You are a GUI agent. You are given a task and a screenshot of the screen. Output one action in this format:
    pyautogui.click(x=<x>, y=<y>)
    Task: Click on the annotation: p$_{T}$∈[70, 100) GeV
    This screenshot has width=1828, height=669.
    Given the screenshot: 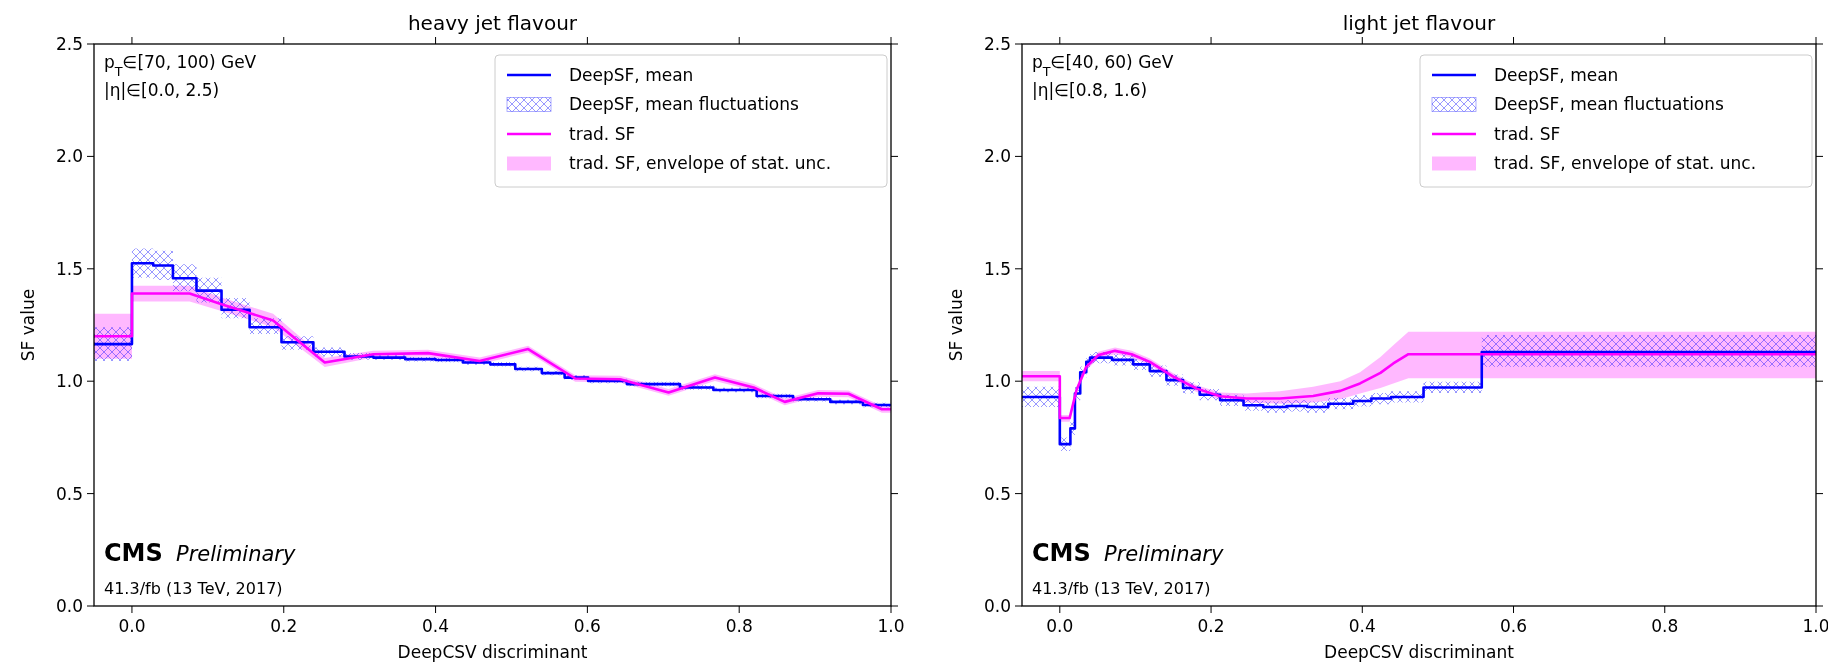 What is the action you would take?
    pyautogui.click(x=180, y=65)
    